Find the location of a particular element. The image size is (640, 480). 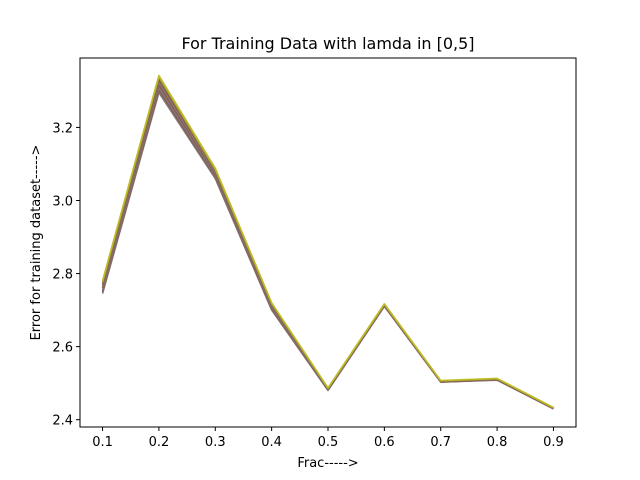

y-axis-label: Error for training dataset-----> is located at coordinates (36, 243).